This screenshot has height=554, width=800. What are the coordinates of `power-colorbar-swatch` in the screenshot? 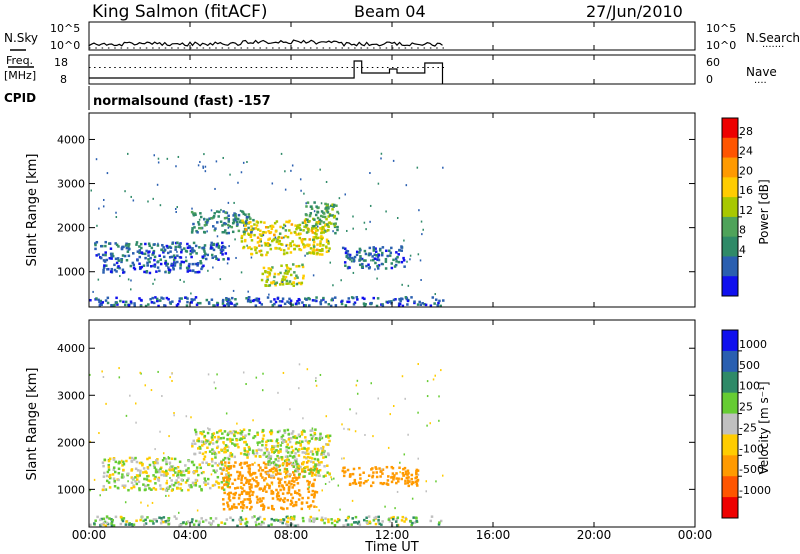 It's located at (730, 266).